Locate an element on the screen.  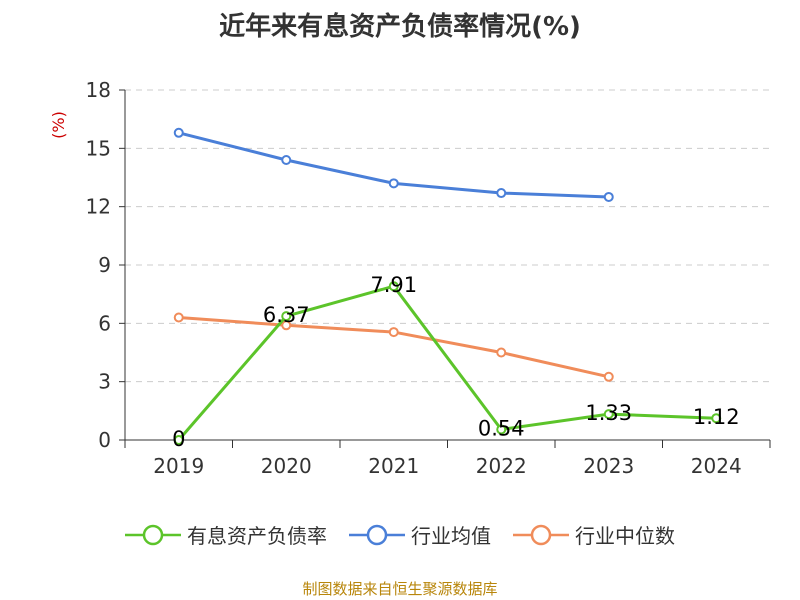
legend-item: 行业均值 is located at coordinates (420, 534).